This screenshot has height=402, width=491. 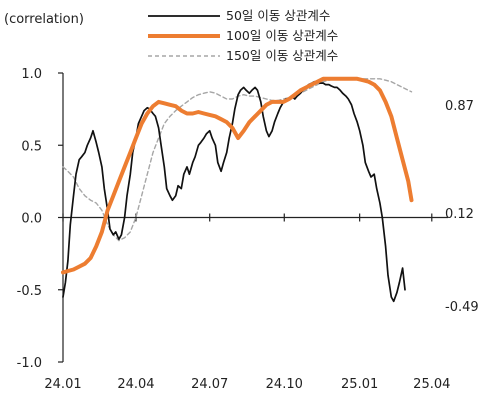 What do you see at coordinates (29, 363) in the screenshot?
I see `y-tick-label: -1.0` at bounding box center [29, 363].